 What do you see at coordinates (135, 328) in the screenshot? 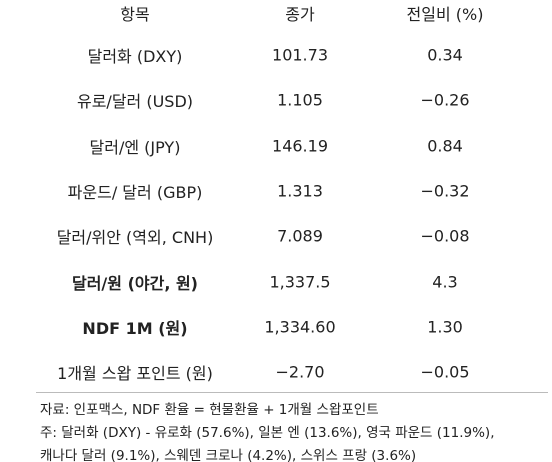
I see `table-cell: NDF 1M (원)` at bounding box center [135, 328].